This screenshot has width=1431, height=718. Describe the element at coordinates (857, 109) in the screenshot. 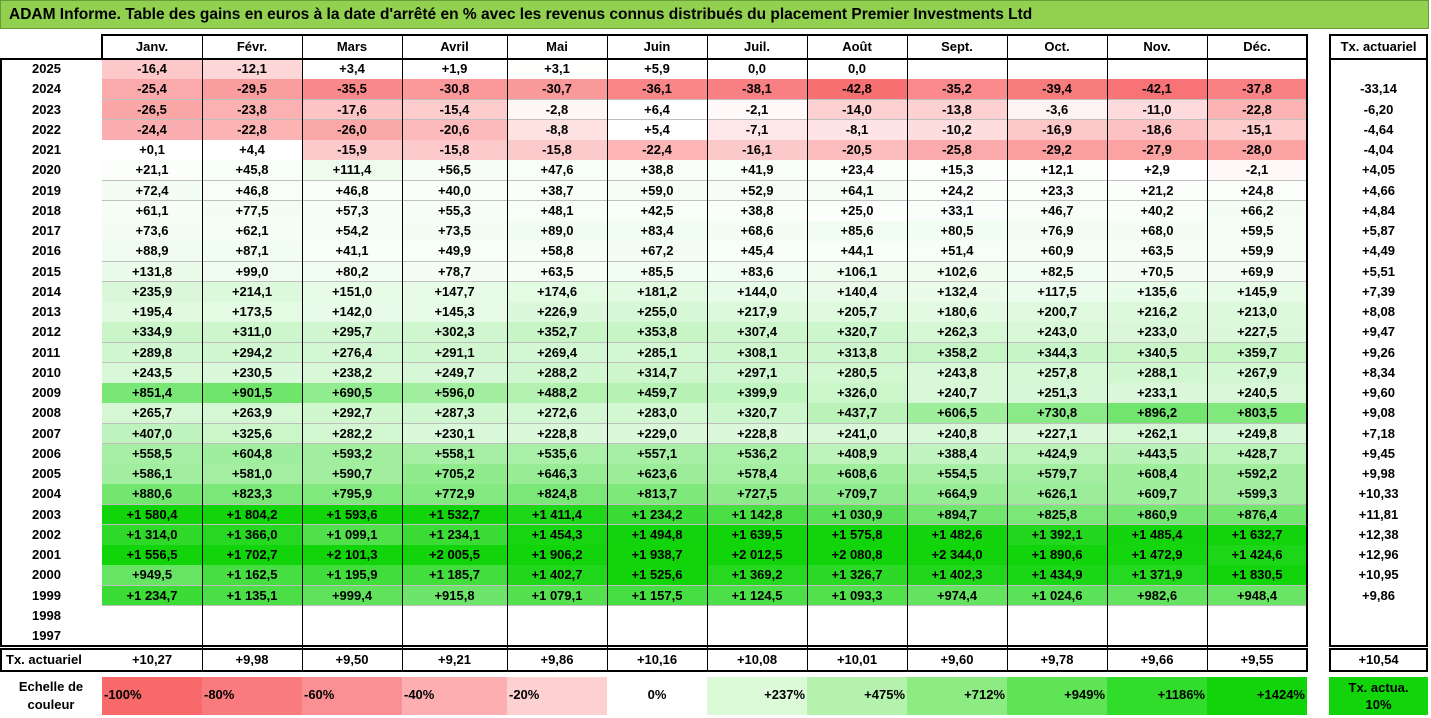

I see `value-cell: -14,0` at that location.